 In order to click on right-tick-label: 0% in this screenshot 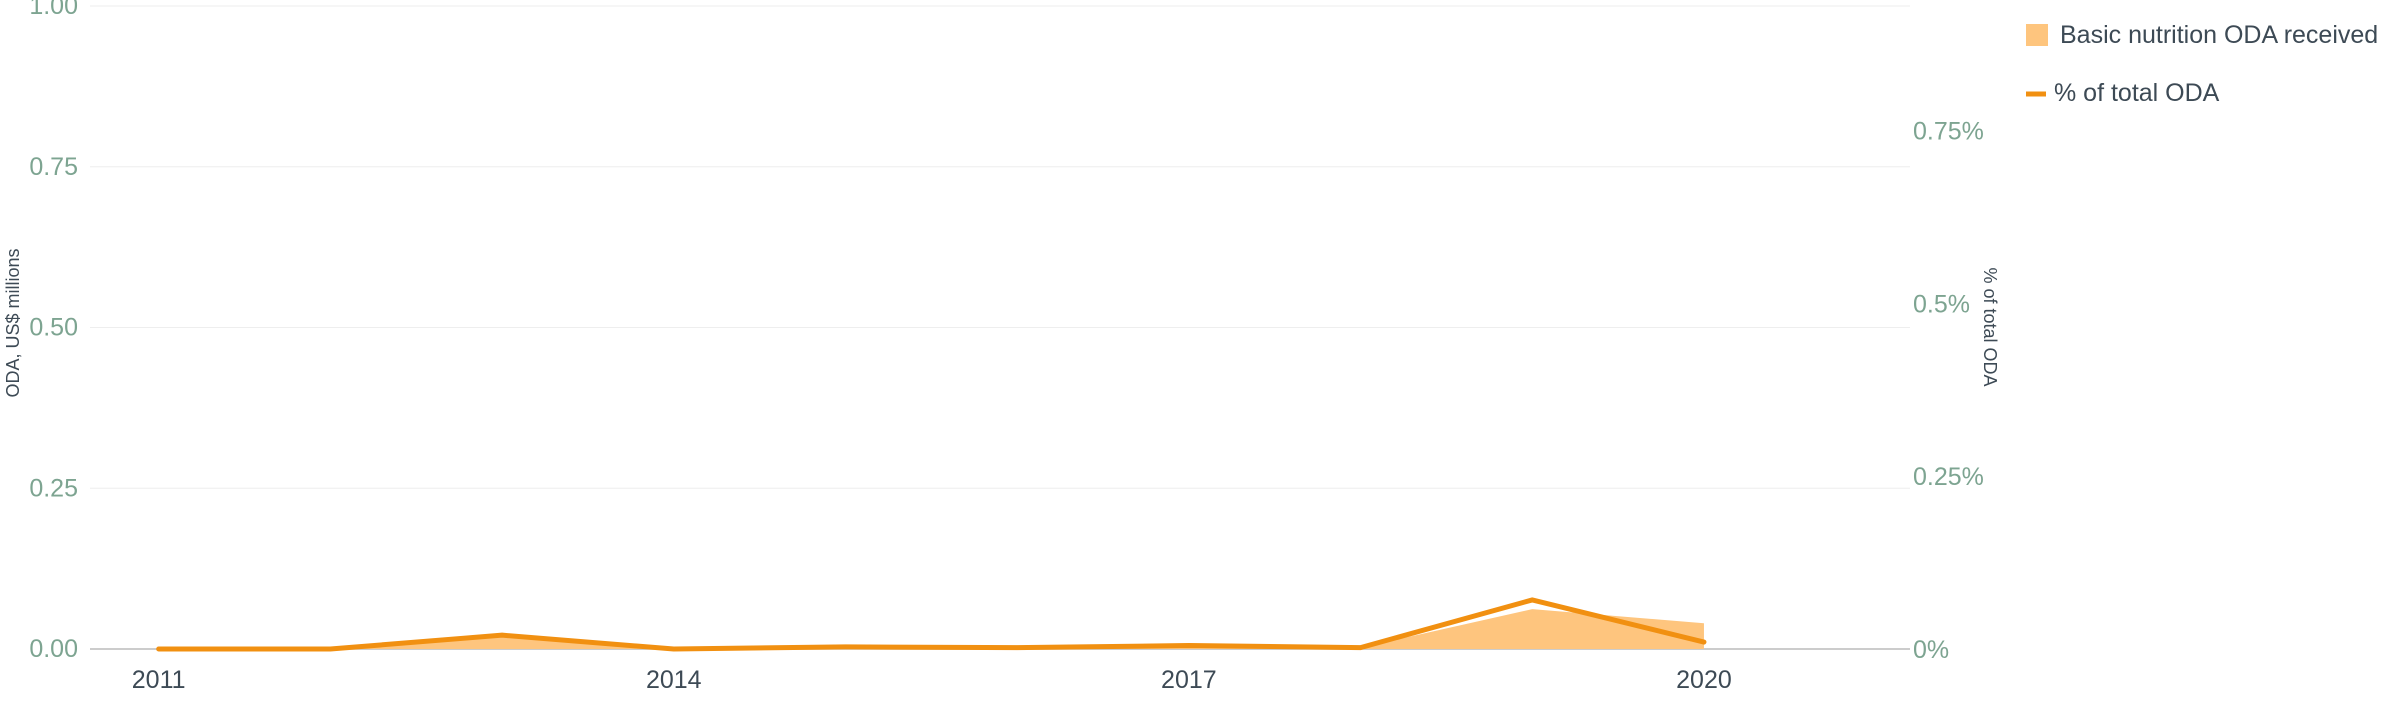, I will do `click(1931, 650)`.